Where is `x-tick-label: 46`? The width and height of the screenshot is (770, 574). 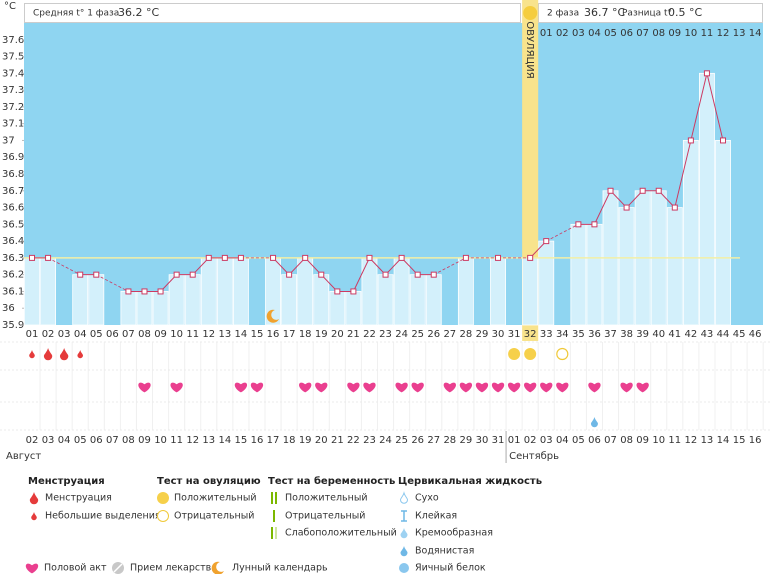 x-tick-label: 46 is located at coordinates (755, 334).